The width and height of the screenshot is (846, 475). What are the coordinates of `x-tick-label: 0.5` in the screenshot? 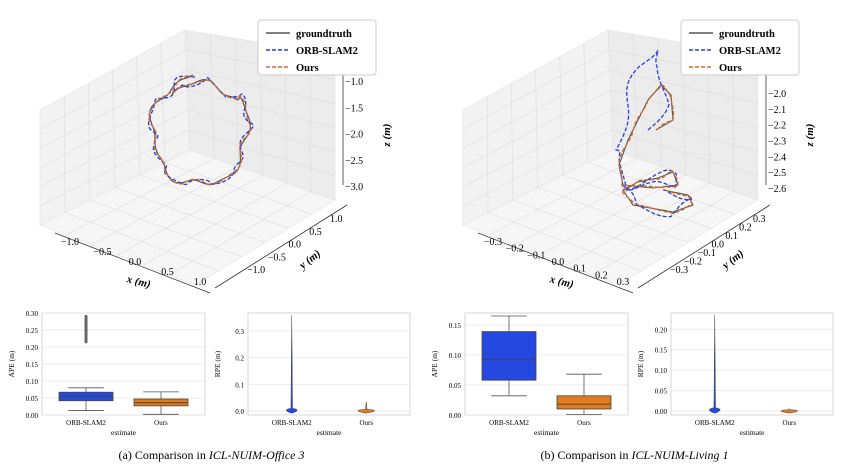 It's located at (167, 272).